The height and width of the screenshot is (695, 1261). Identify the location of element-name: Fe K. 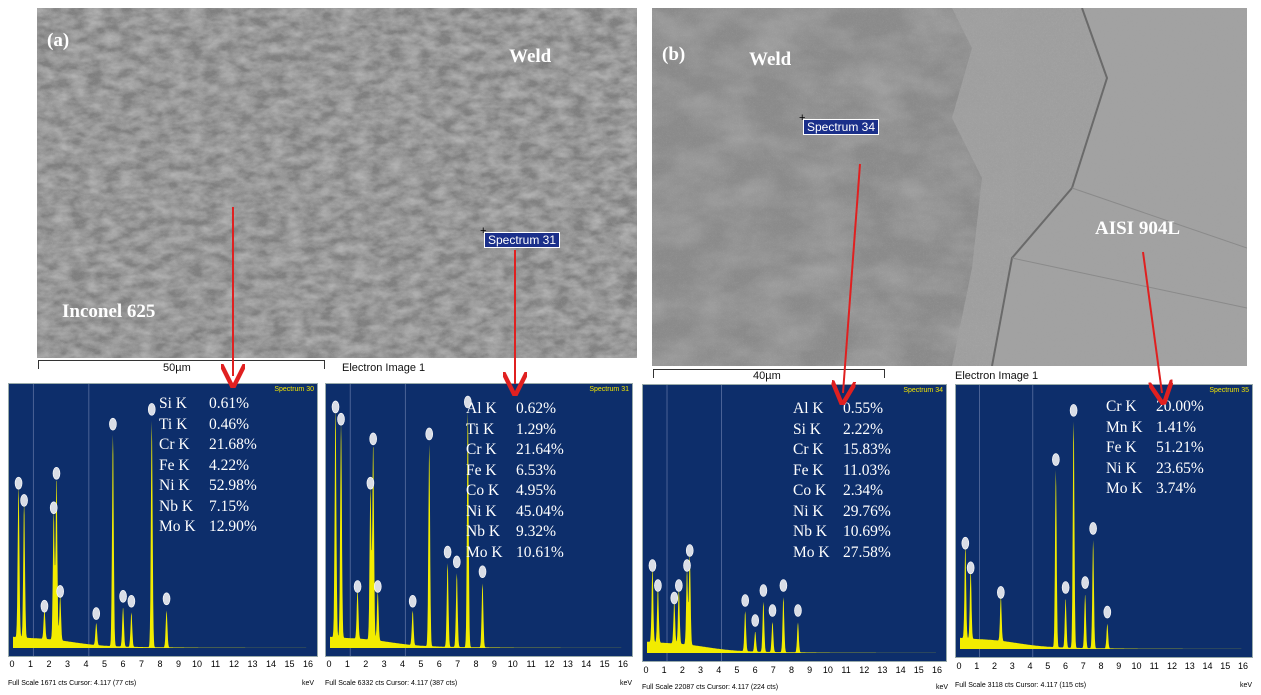
(174, 465).